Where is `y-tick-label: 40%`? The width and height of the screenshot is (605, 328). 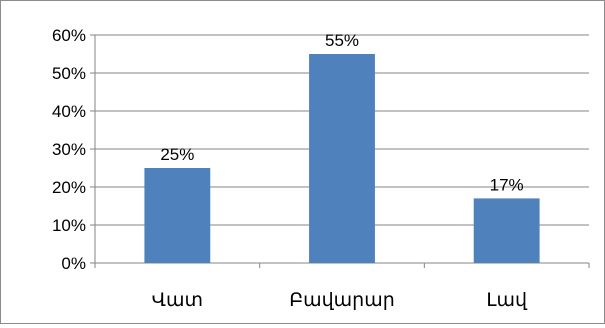 y-tick-label: 40% is located at coordinates (69, 111).